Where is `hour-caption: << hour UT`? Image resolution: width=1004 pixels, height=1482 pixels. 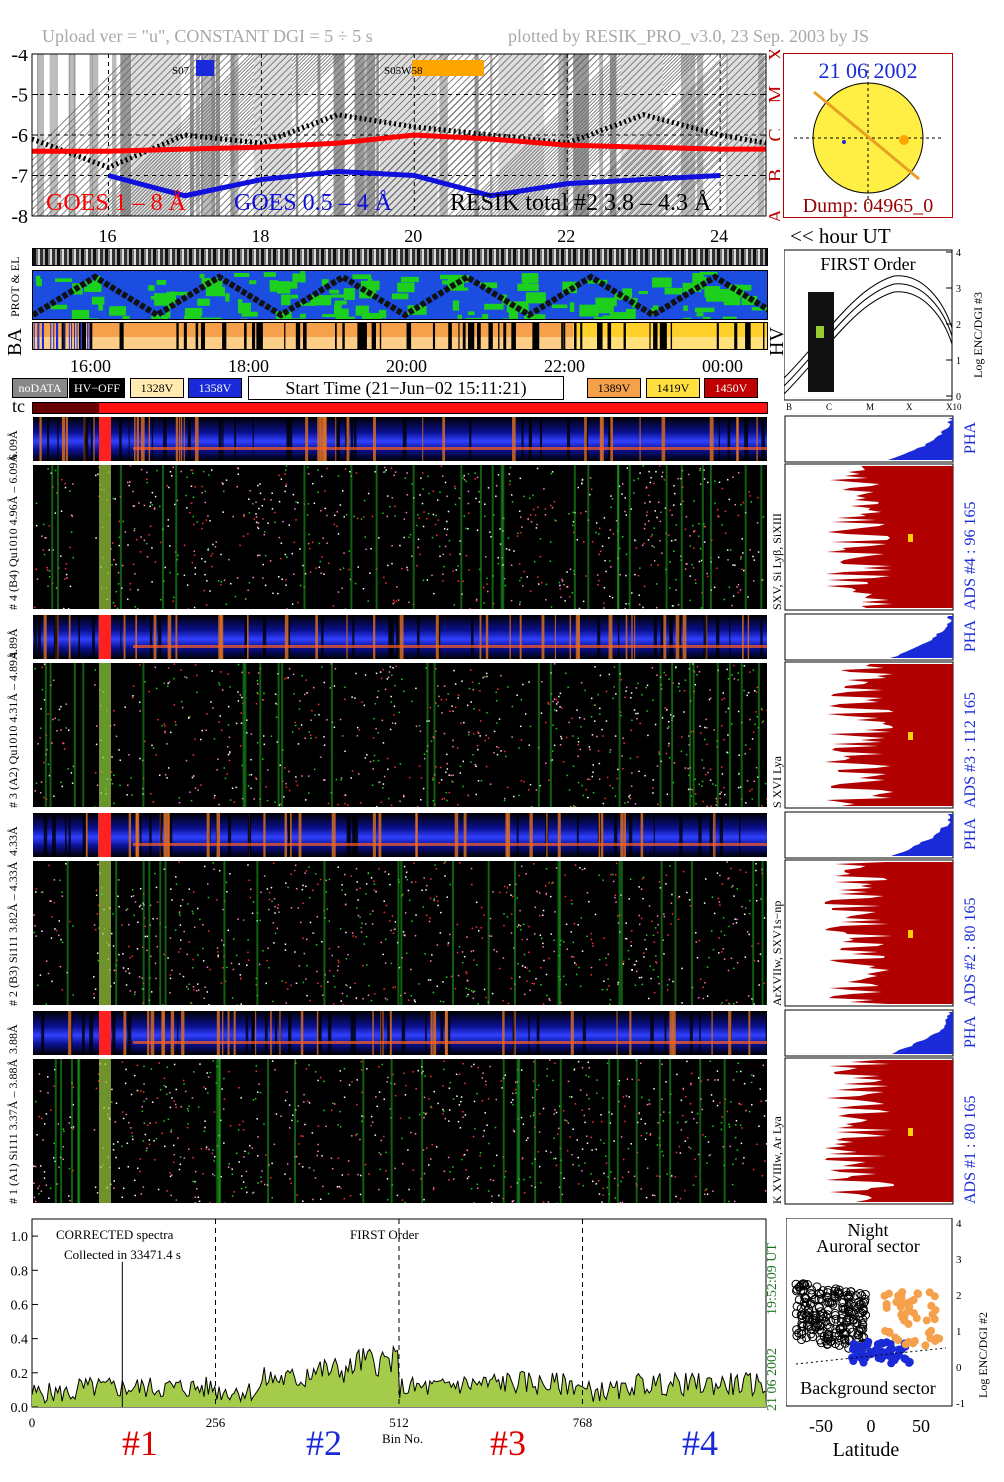
hour-caption: << hour UT is located at coordinates (840, 236).